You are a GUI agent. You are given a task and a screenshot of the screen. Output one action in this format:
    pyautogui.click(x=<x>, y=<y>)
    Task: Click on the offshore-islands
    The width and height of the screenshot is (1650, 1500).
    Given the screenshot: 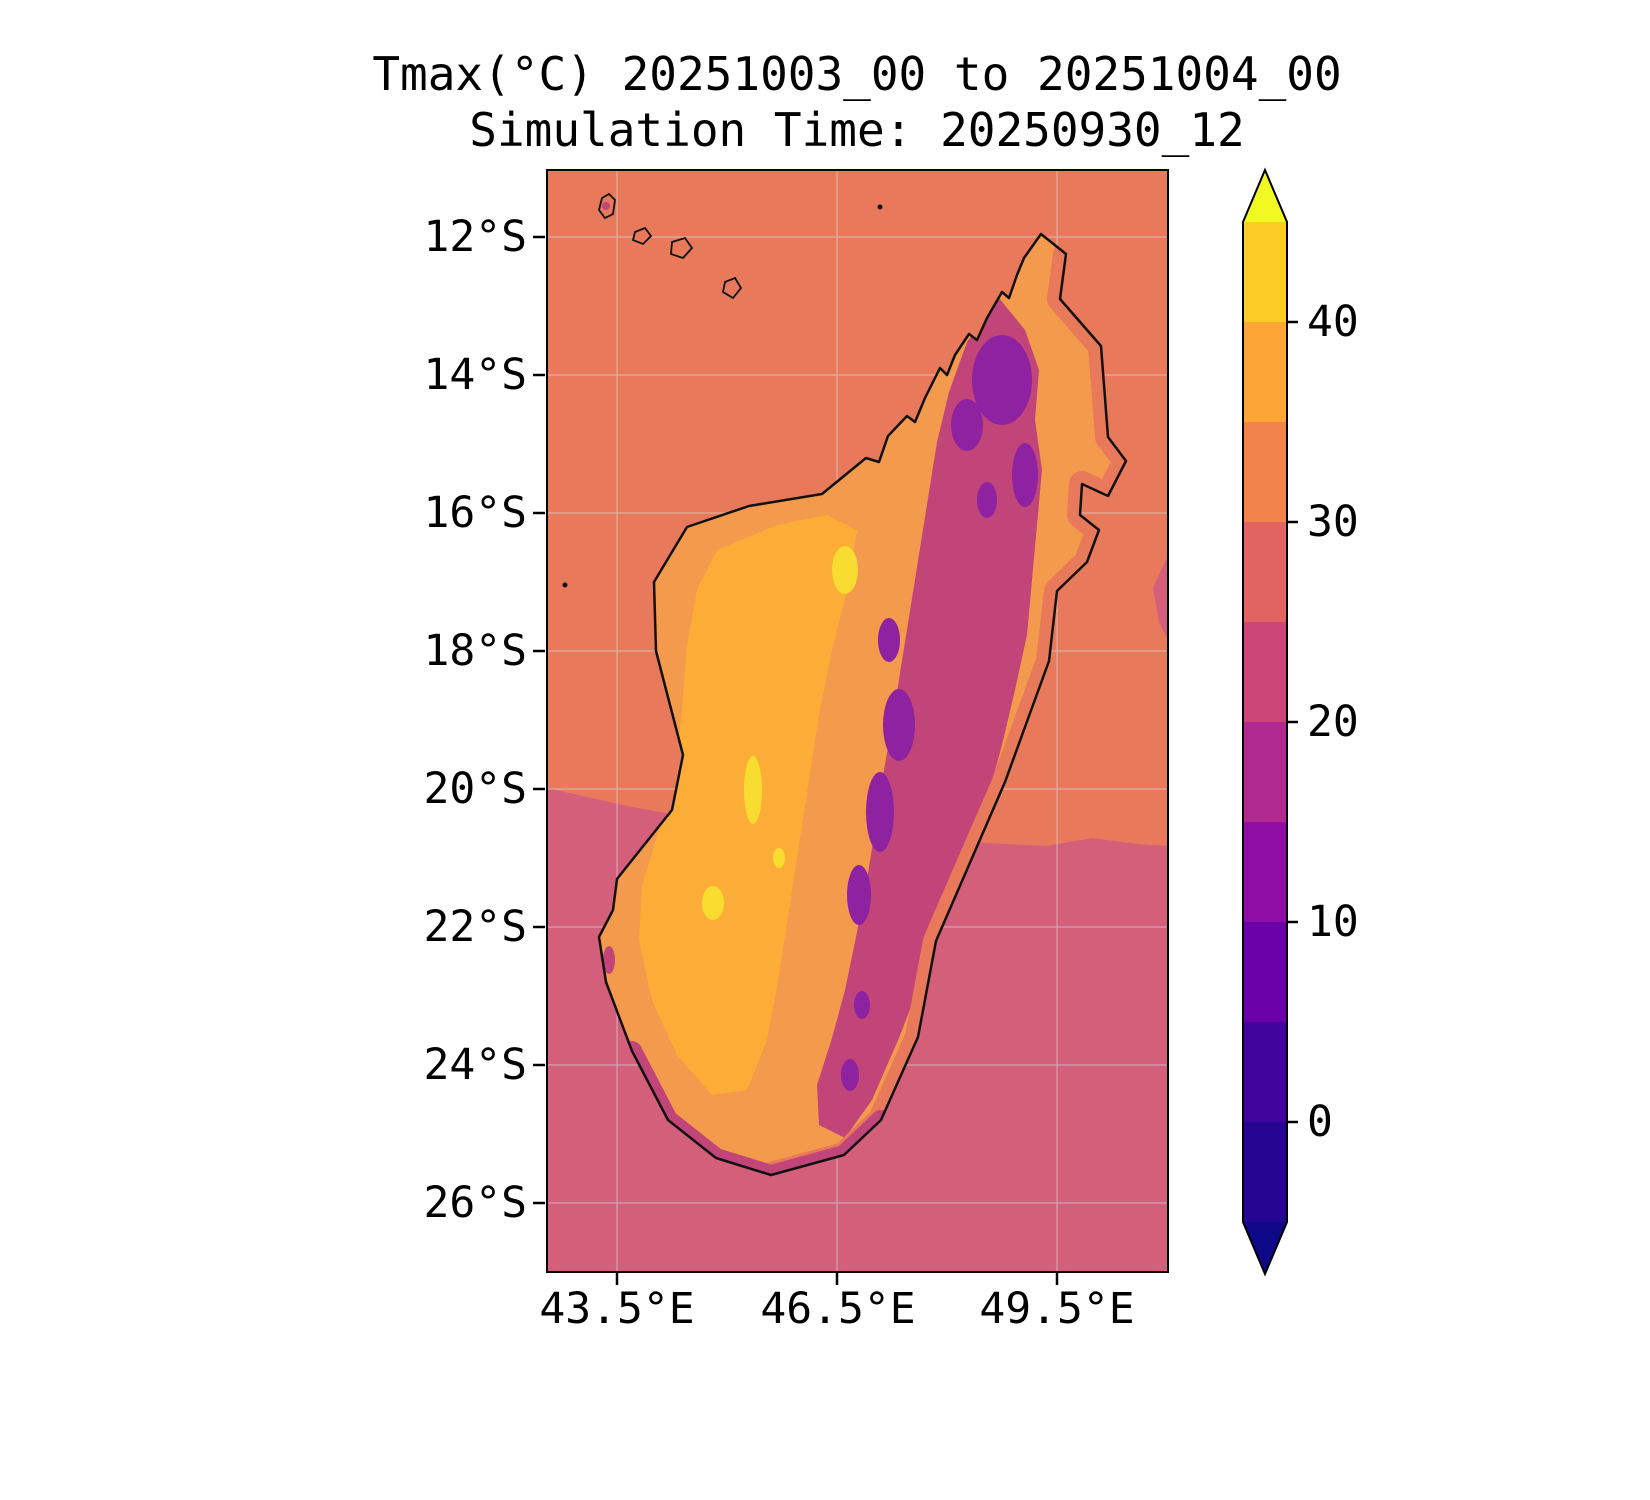 What is the action you would take?
    pyautogui.click(x=722, y=390)
    